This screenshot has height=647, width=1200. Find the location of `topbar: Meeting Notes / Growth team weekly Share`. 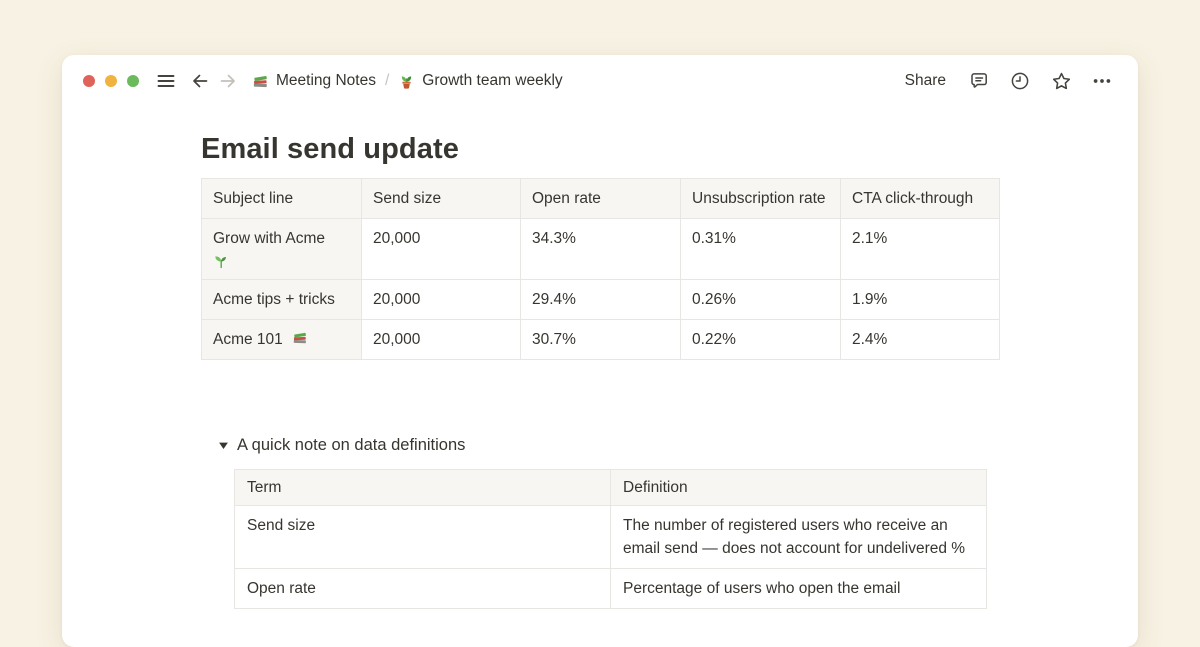

topbar: Meeting Notes / Growth team weekly Share is located at coordinates (600, 81).